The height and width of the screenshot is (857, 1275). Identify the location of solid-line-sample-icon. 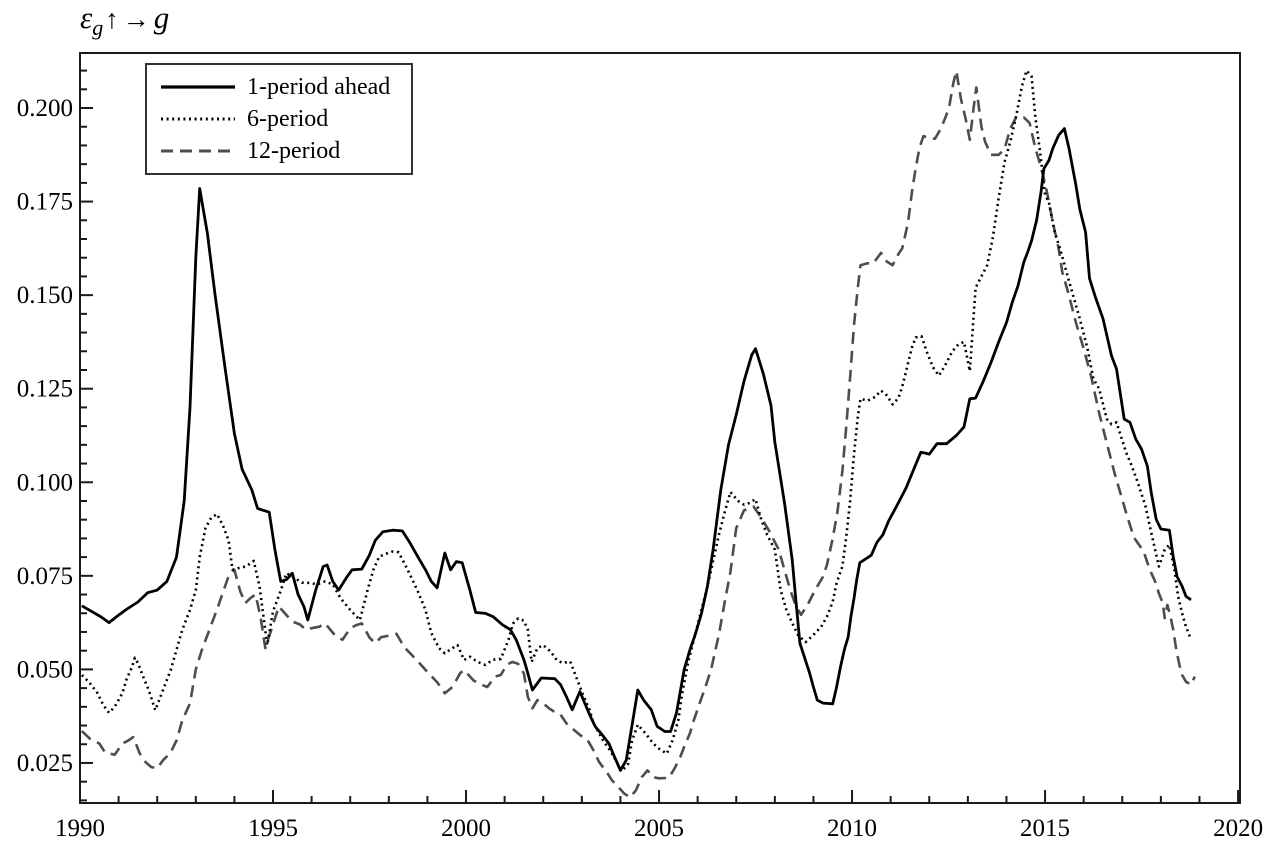
(198, 87).